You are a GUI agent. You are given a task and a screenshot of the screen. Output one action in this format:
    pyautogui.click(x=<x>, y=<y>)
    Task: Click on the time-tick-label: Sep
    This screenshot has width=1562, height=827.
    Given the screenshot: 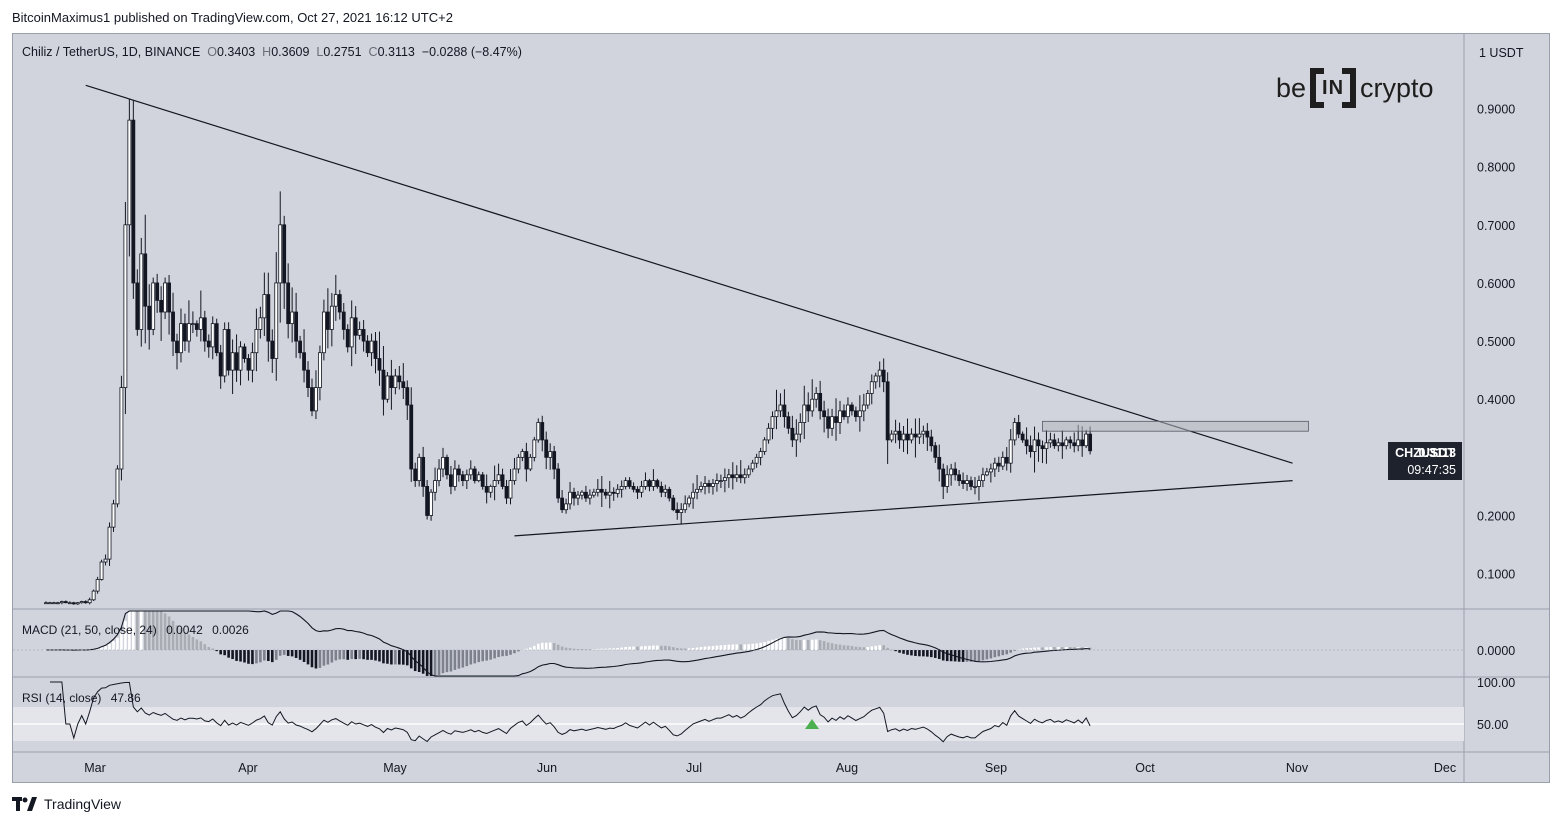 What is the action you would take?
    pyautogui.click(x=996, y=768)
    